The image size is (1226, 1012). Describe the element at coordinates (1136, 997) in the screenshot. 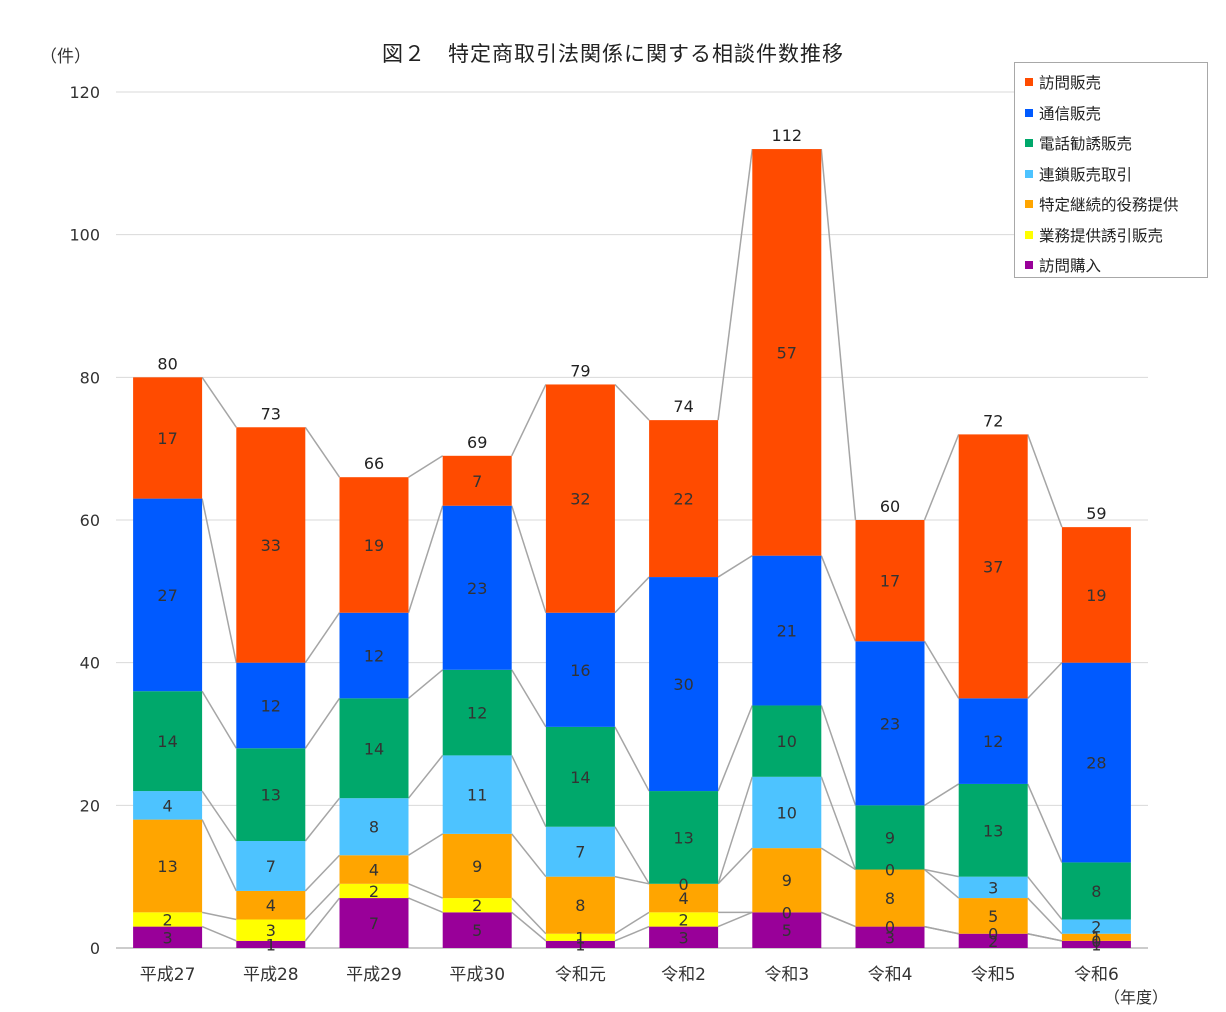

I see `x-axis-unit: （年度）` at that location.